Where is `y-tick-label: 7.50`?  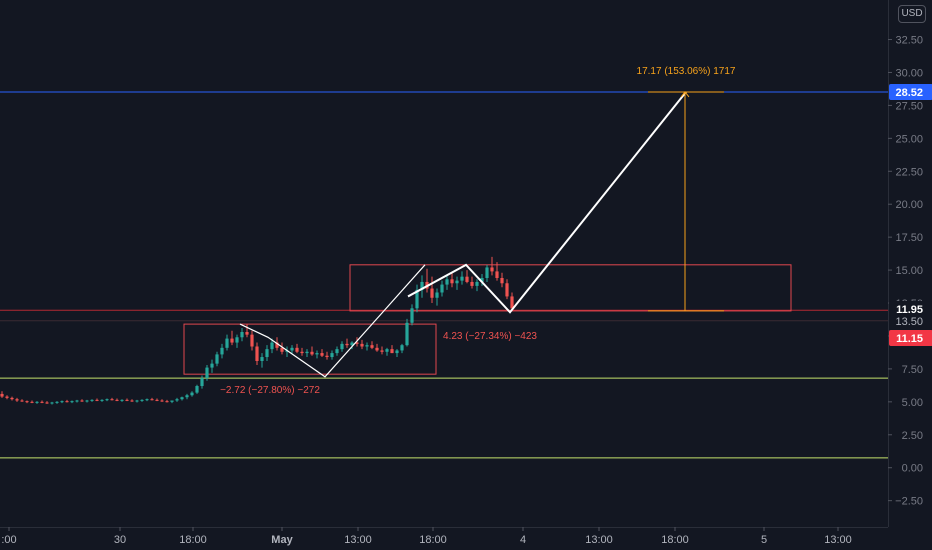
y-tick-label: 7.50 is located at coordinates (912, 370).